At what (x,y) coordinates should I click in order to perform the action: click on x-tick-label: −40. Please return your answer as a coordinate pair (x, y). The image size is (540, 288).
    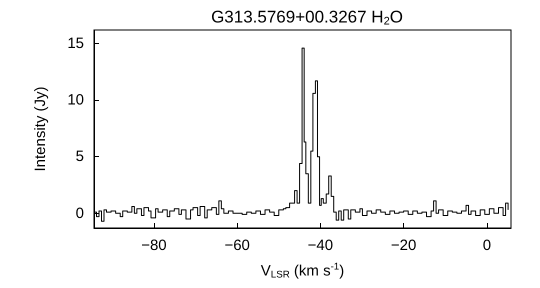
    Looking at the image, I should click on (321, 245).